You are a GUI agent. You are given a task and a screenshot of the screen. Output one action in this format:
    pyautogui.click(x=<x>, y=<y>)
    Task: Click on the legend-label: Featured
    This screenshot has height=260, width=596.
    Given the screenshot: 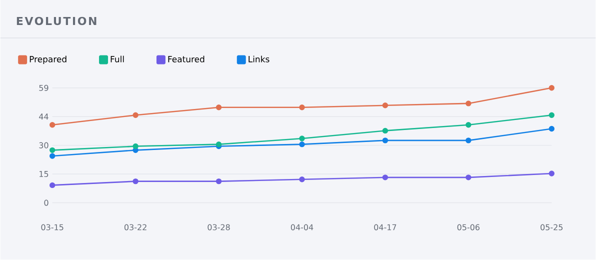 What is the action you would take?
    pyautogui.click(x=186, y=59)
    